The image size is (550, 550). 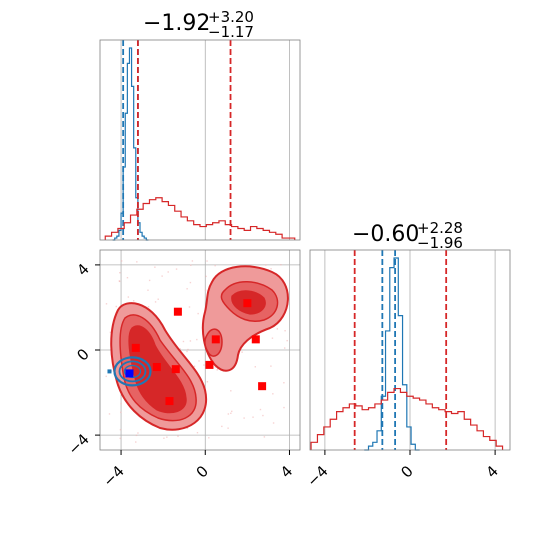 What do you see at coordinates (132, 371) in the screenshot?
I see `blue-contour` at bounding box center [132, 371].